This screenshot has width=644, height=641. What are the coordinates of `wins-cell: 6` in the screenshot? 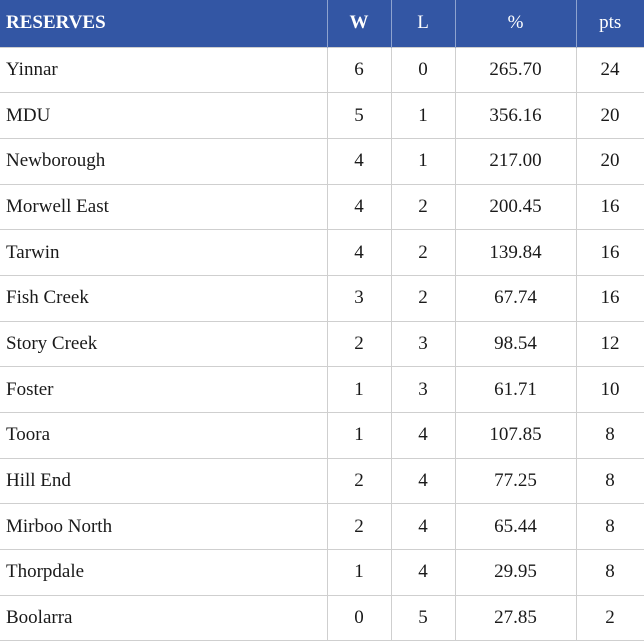 It's located at (358, 69).